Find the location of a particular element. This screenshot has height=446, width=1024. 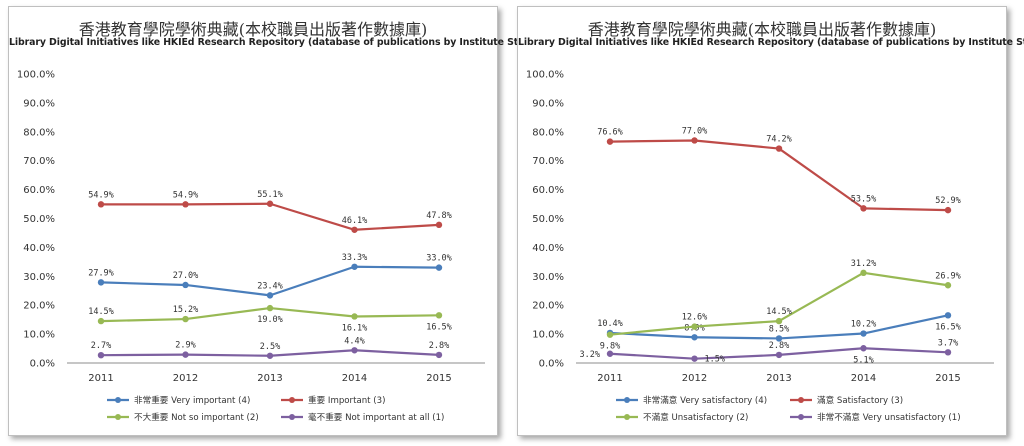

data-label: 33.0% is located at coordinates (439, 259).